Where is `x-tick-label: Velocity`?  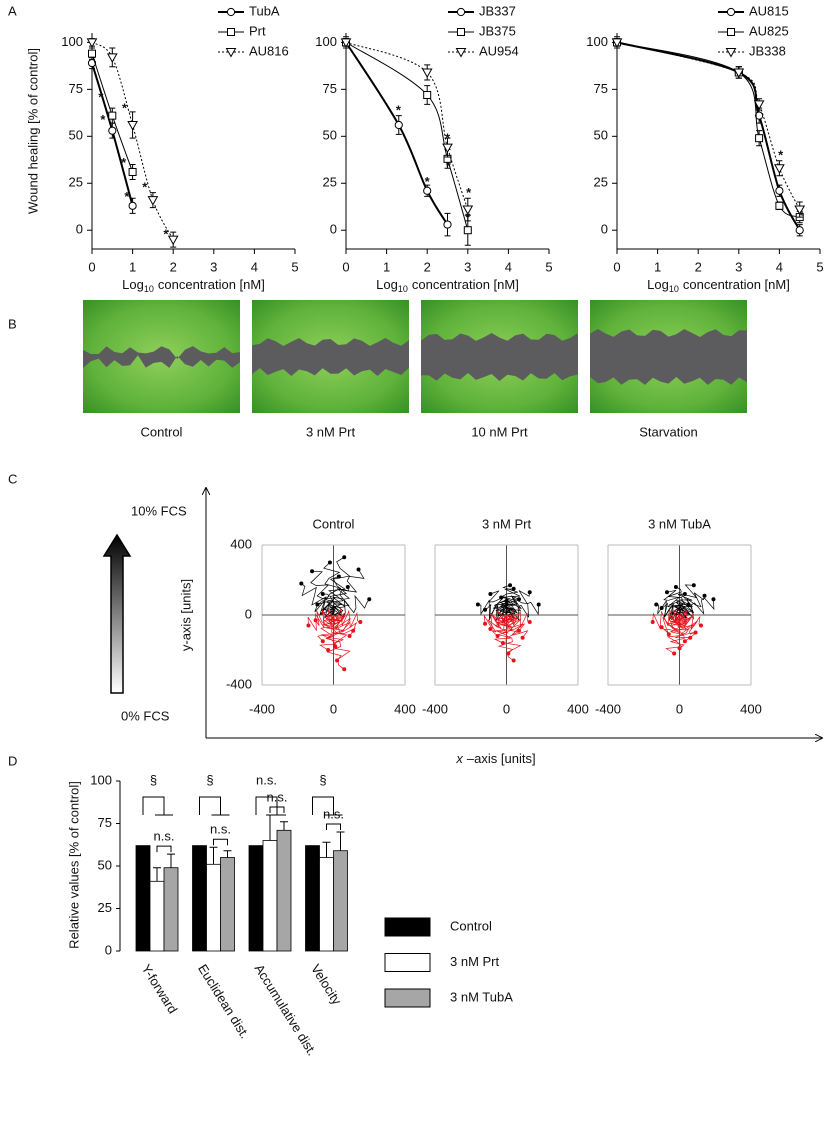 x-tick-label: Velocity is located at coordinates (326, 984).